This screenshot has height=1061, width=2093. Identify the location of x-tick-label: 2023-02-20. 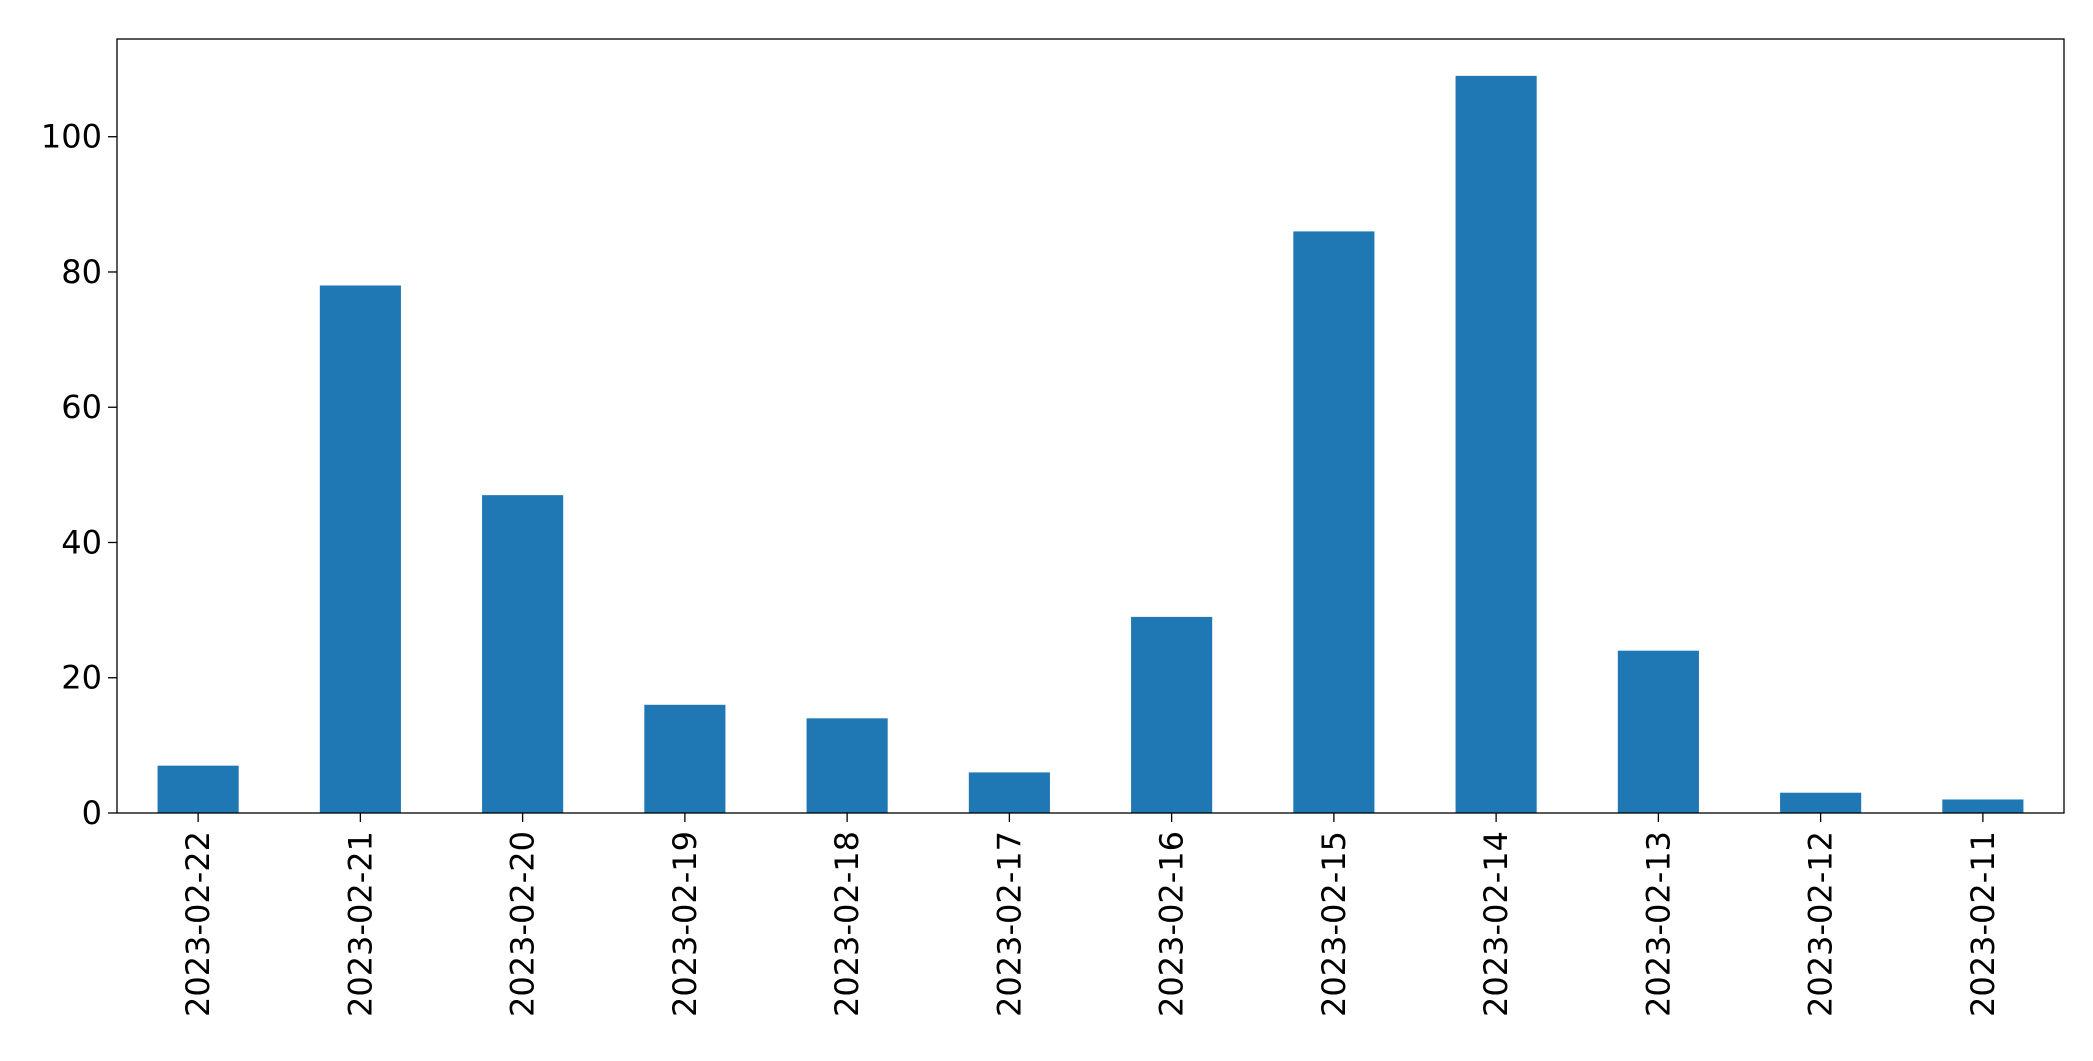
(523, 924).